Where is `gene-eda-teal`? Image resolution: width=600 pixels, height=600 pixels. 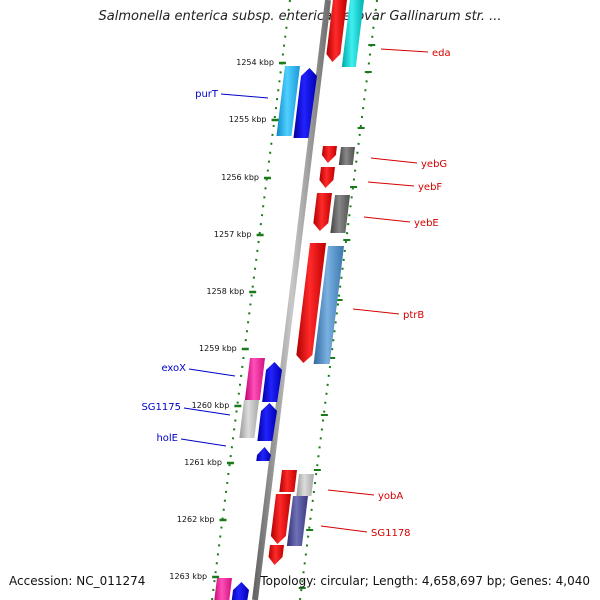 gene-eda-teal is located at coordinates (352, 33).